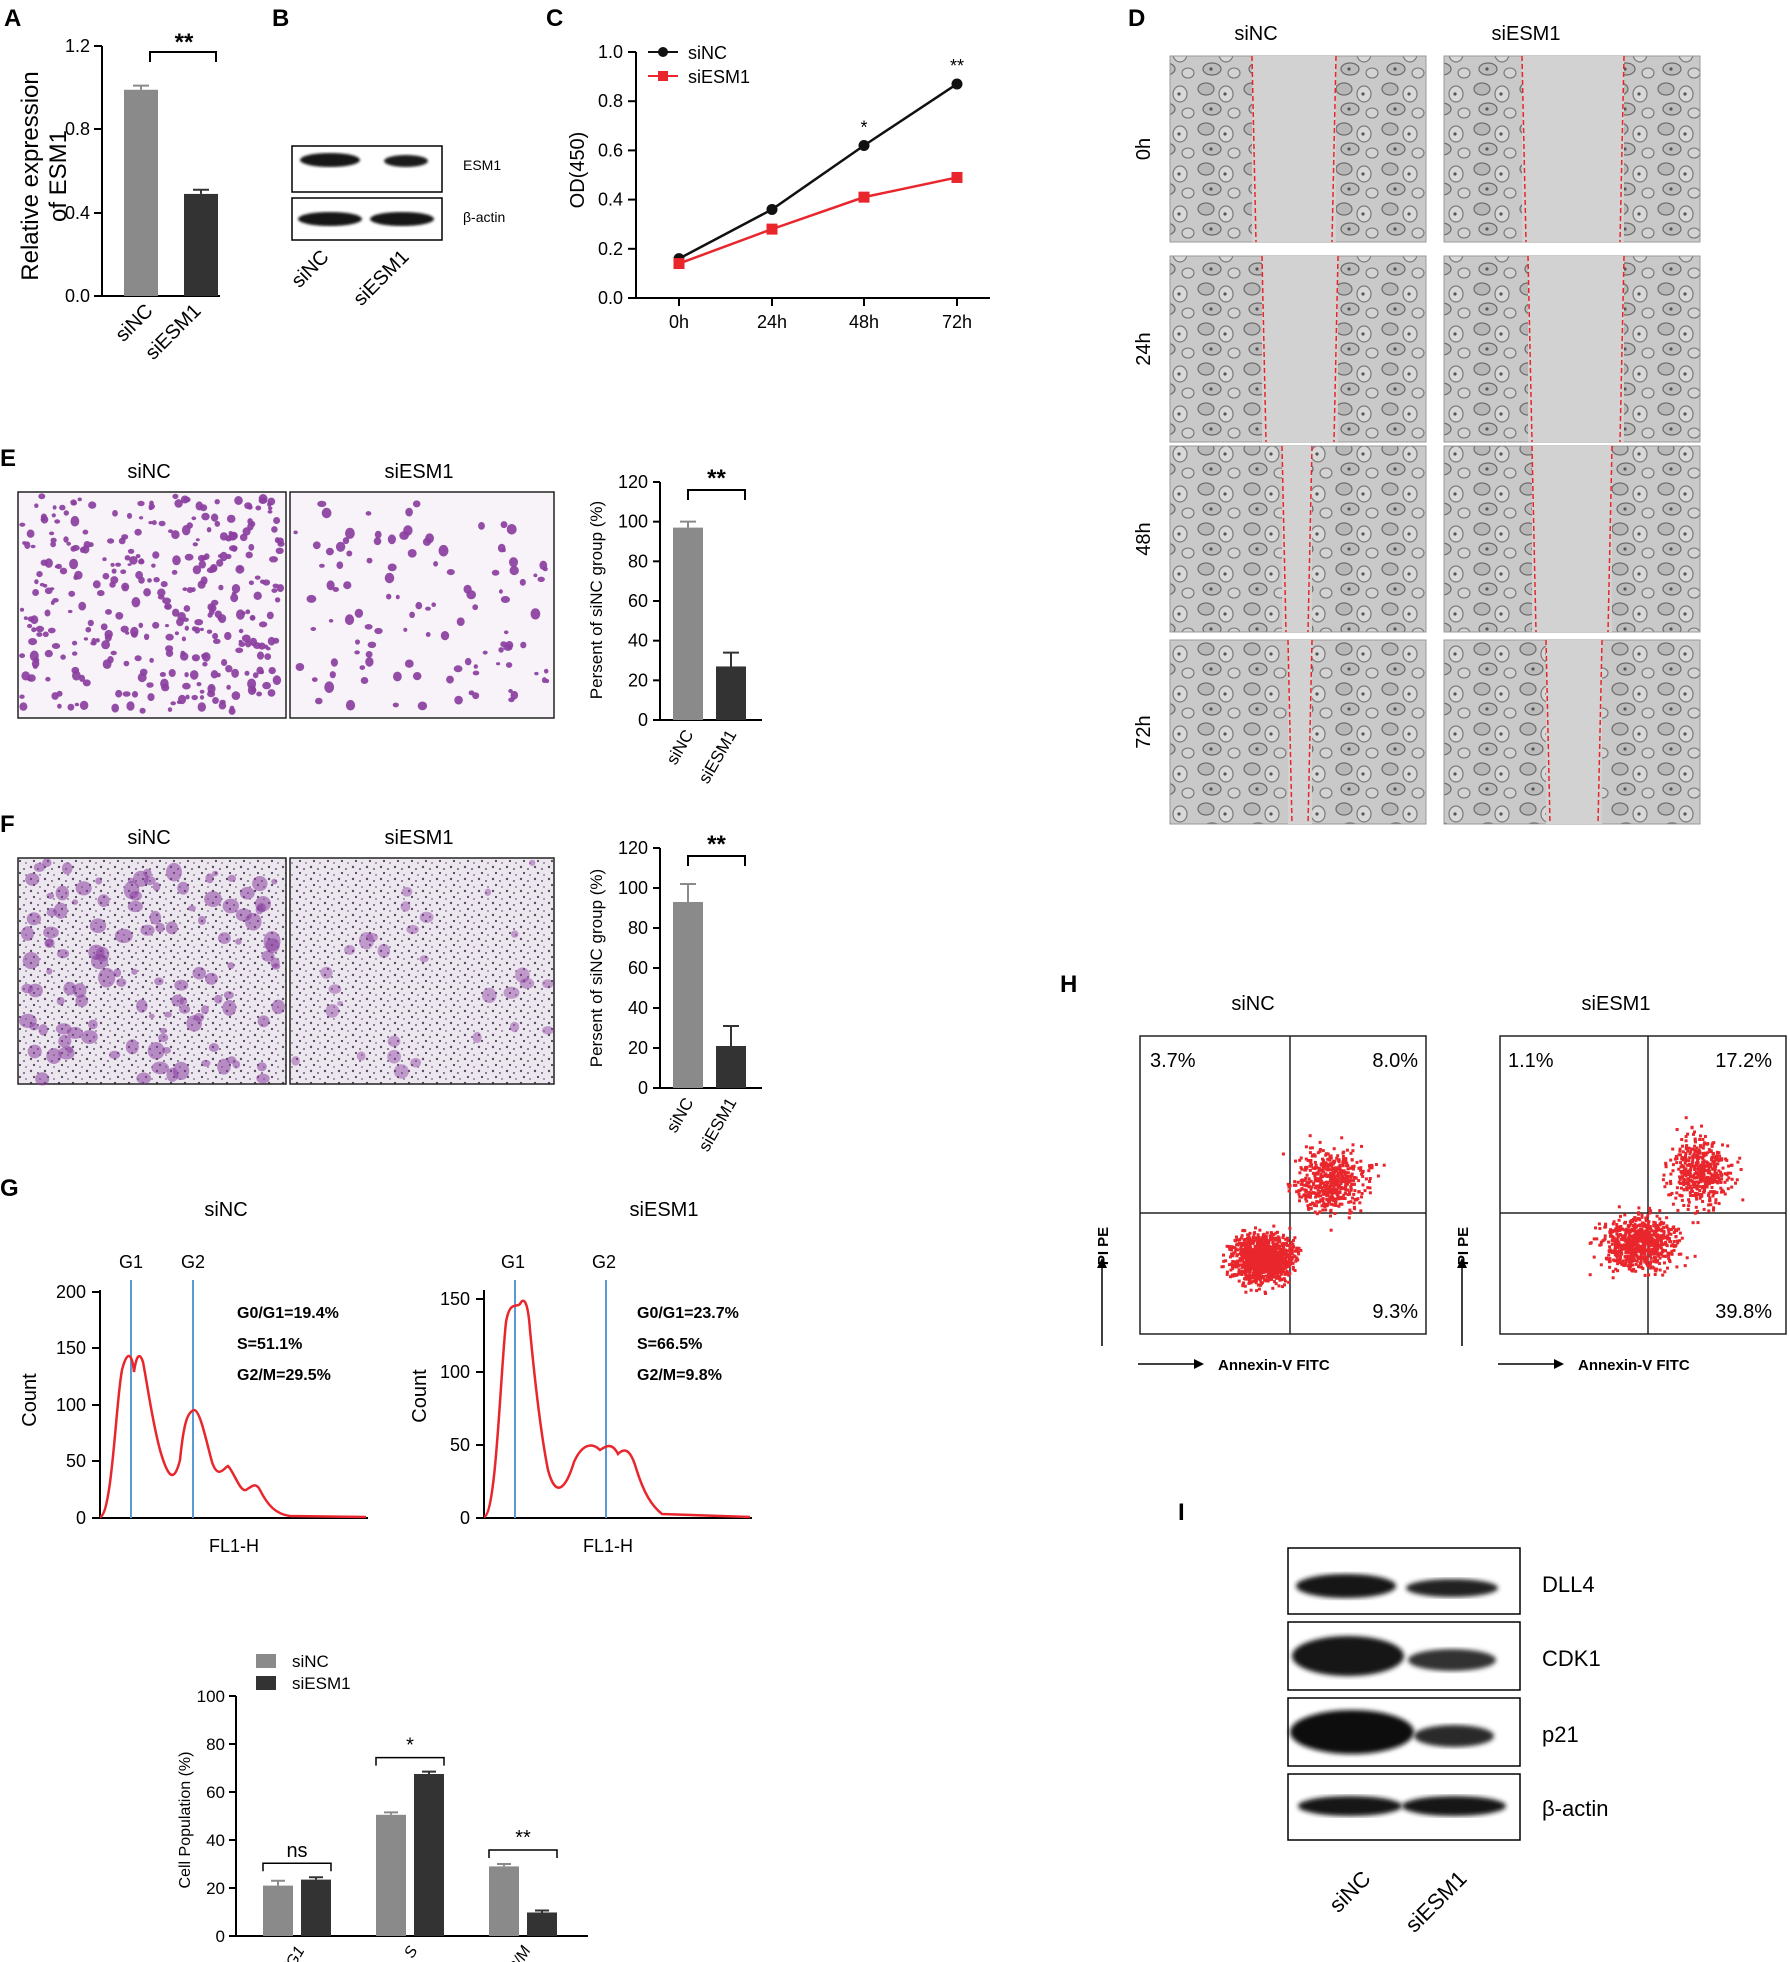 Image resolution: width=1790 pixels, height=1962 pixels. Describe the element at coordinates (77, 296) in the screenshot. I see `ytick: 0.0` at that location.